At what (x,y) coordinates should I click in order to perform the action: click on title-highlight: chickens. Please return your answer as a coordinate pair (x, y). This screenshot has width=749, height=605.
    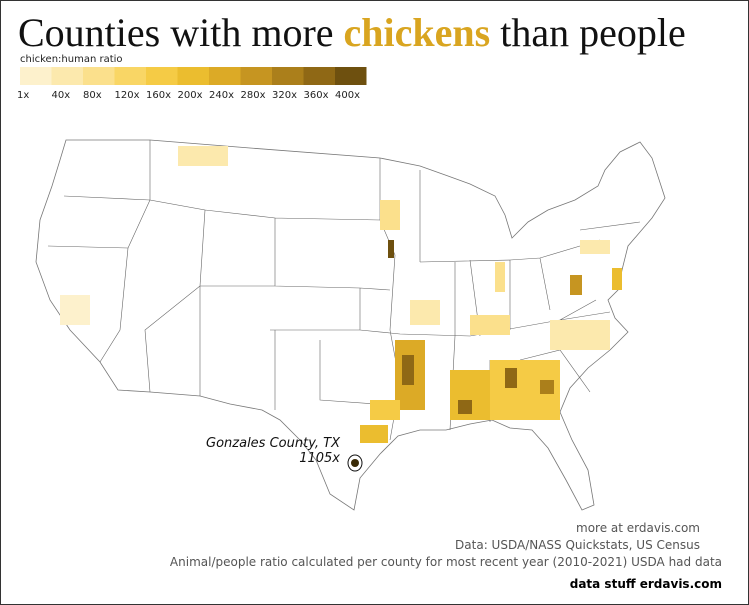
    Looking at the image, I should click on (417, 32).